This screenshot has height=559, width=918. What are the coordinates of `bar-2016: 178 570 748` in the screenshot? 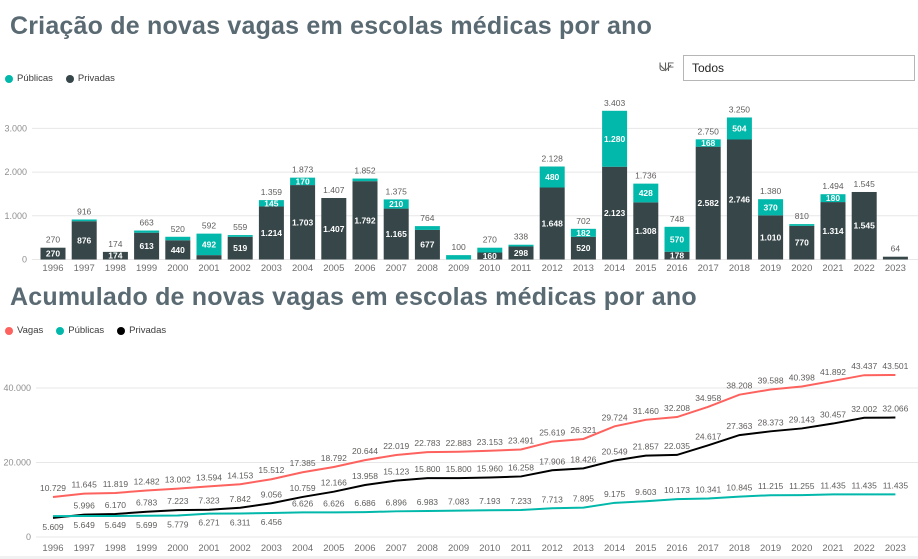 It's located at (677, 237).